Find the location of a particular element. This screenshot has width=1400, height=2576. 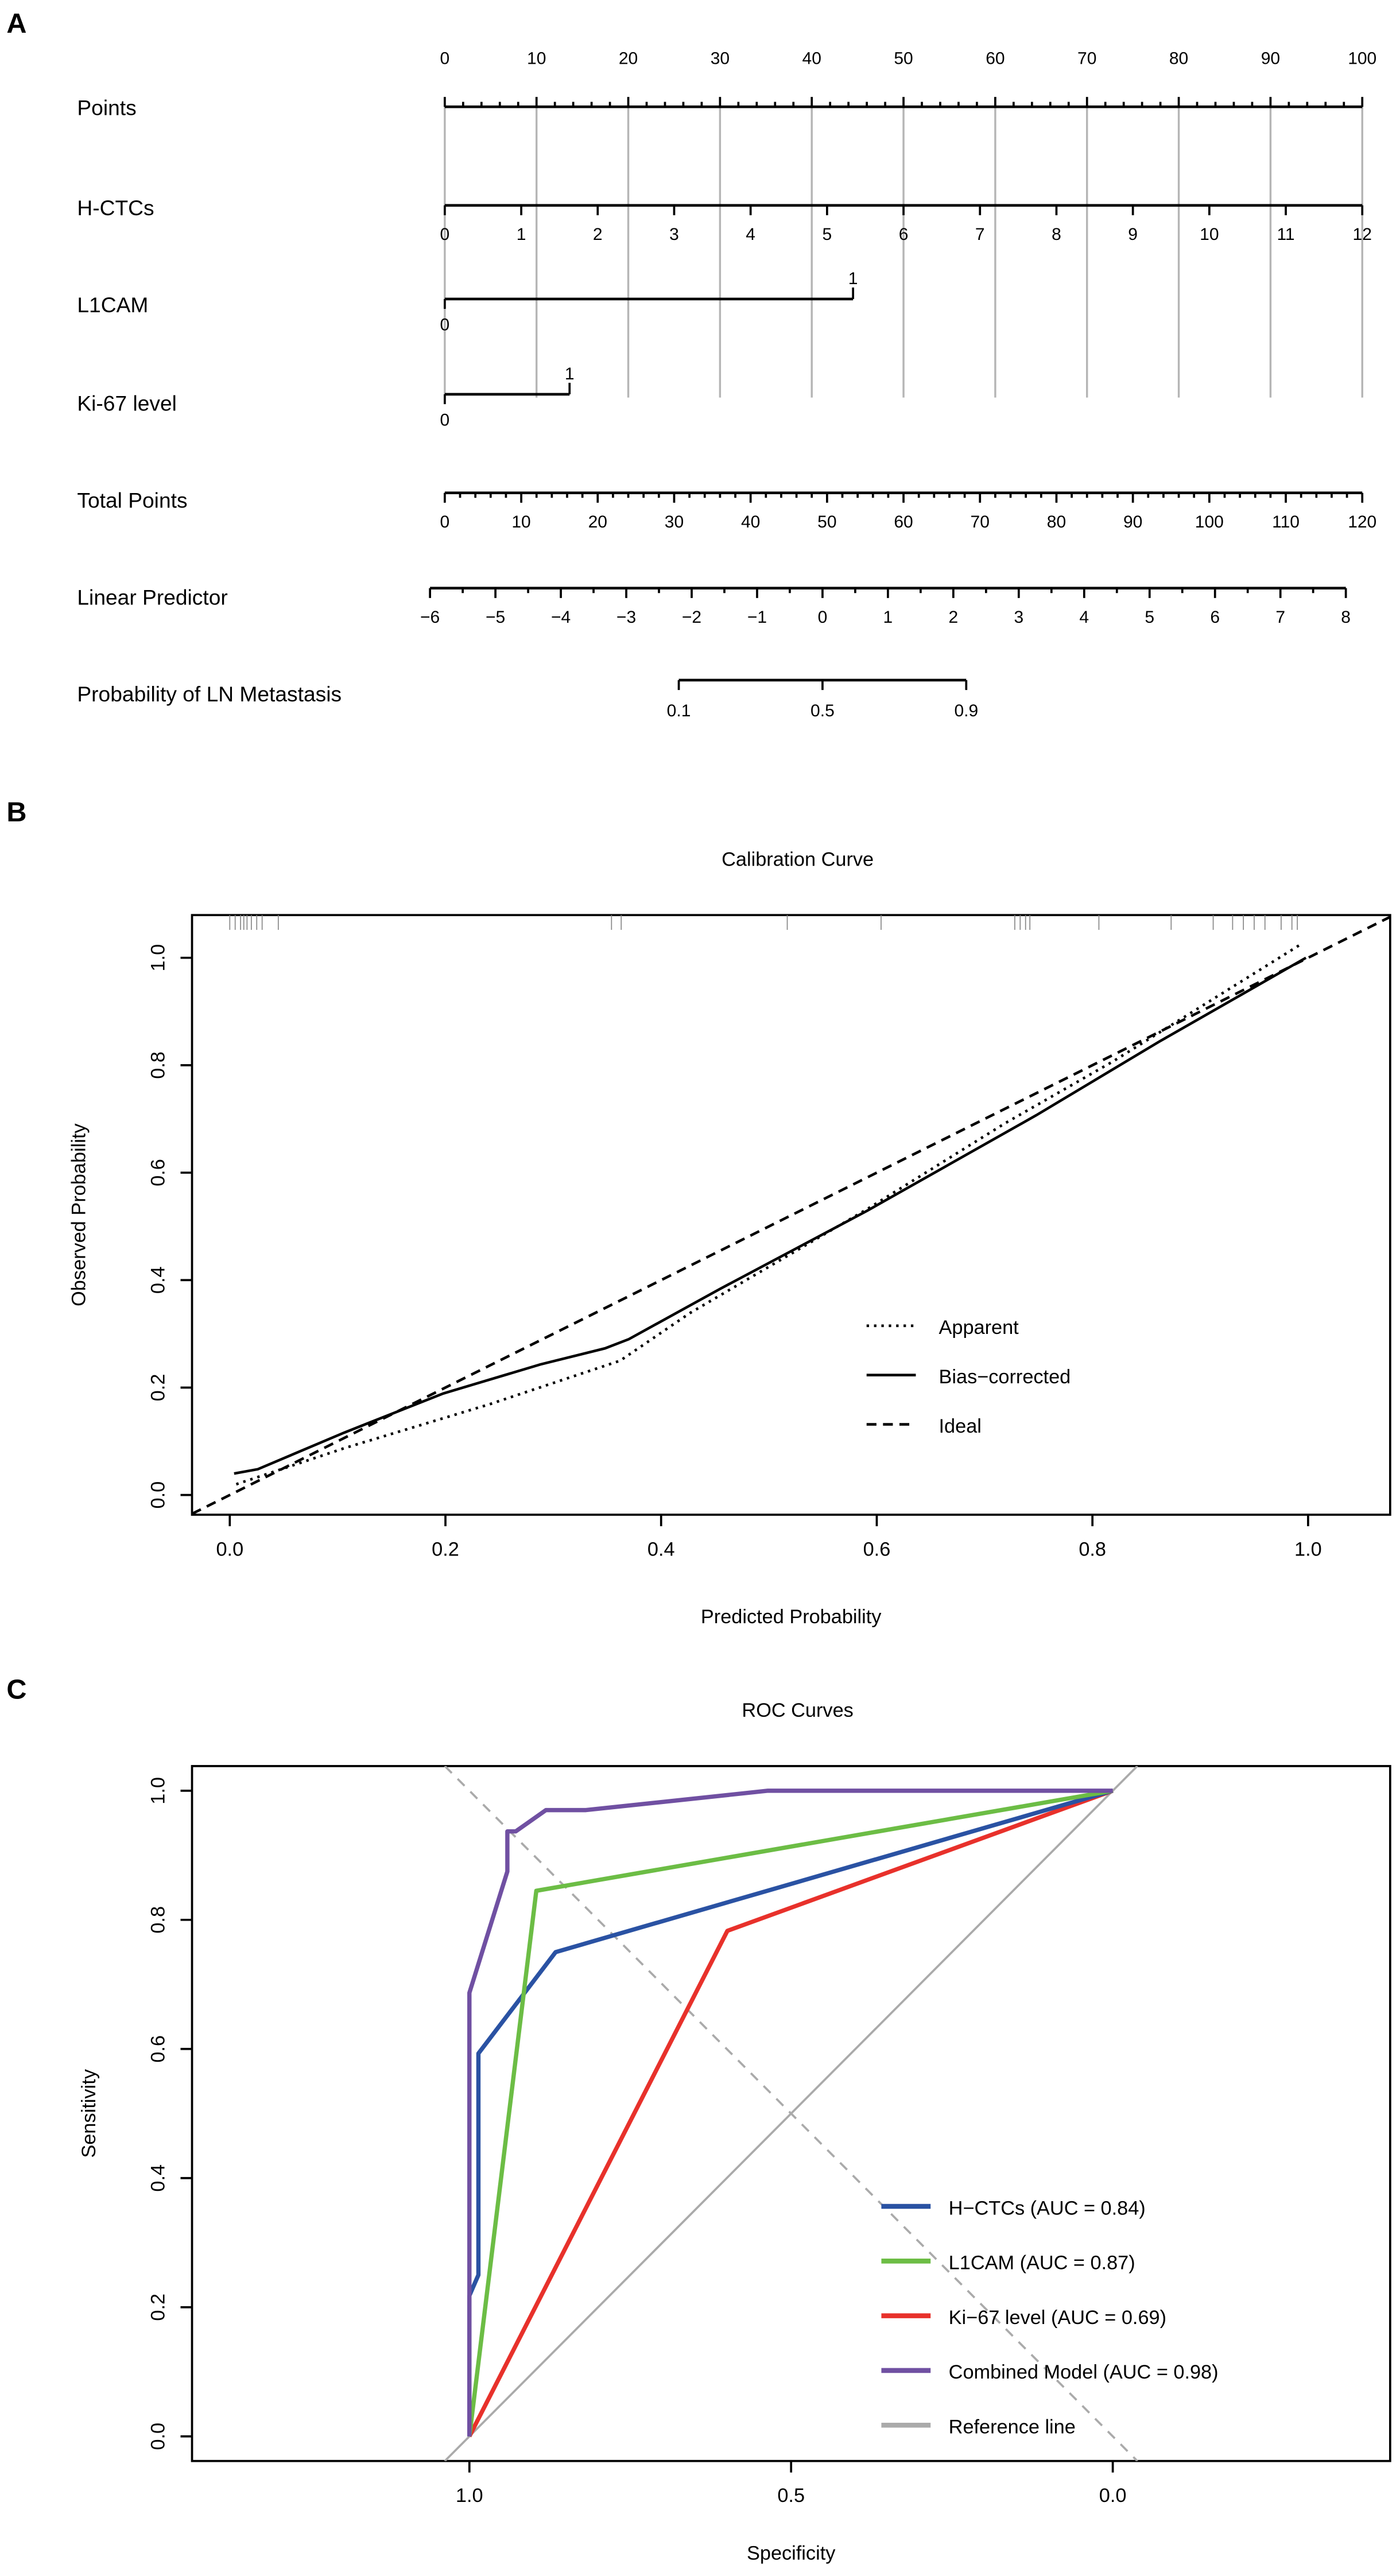

x-tick-label: 0.8 is located at coordinates (1092, 1550).